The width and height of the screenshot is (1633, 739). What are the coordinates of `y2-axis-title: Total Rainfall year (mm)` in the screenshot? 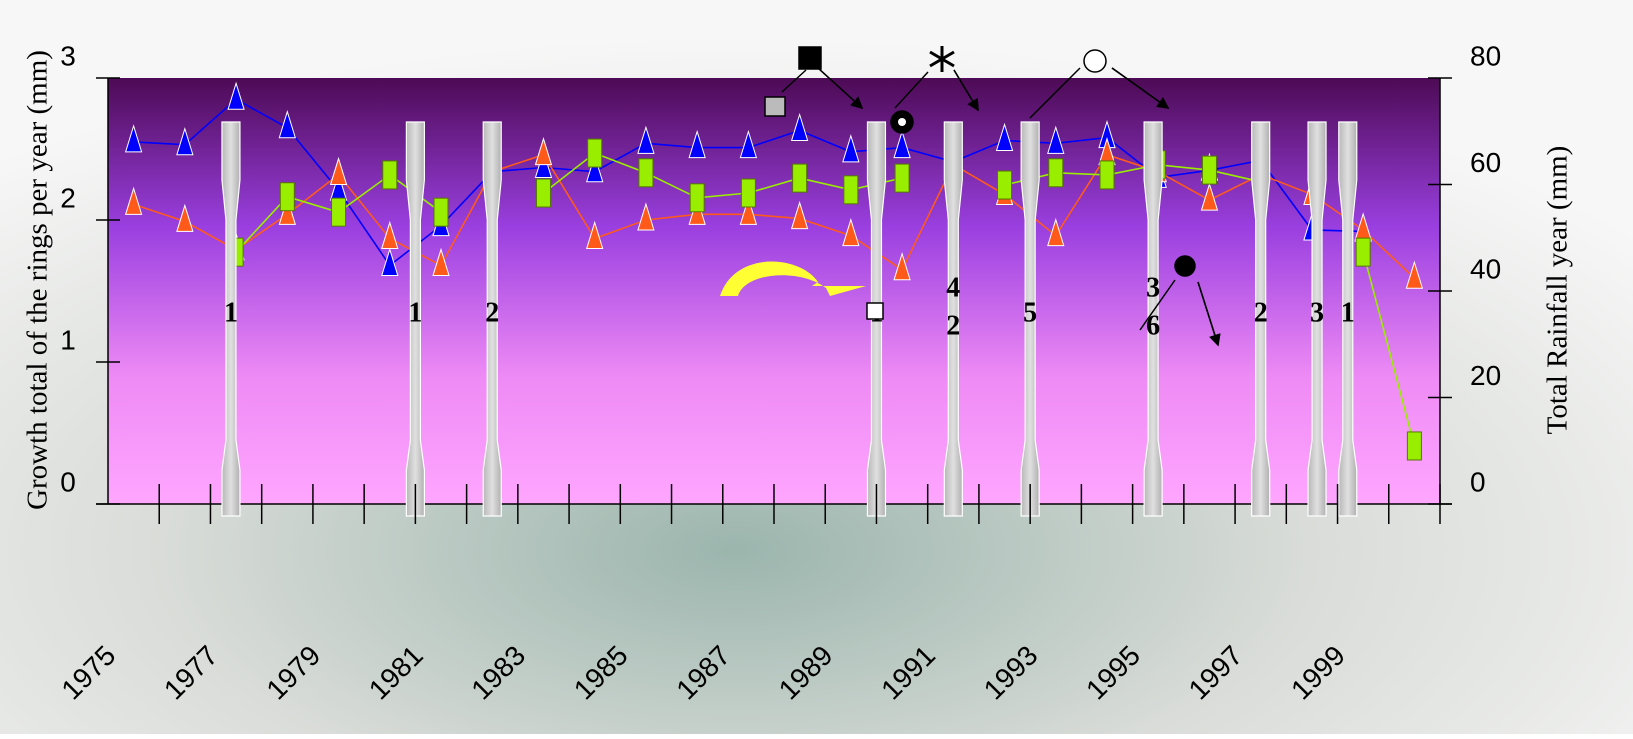 It's located at (1558, 290).